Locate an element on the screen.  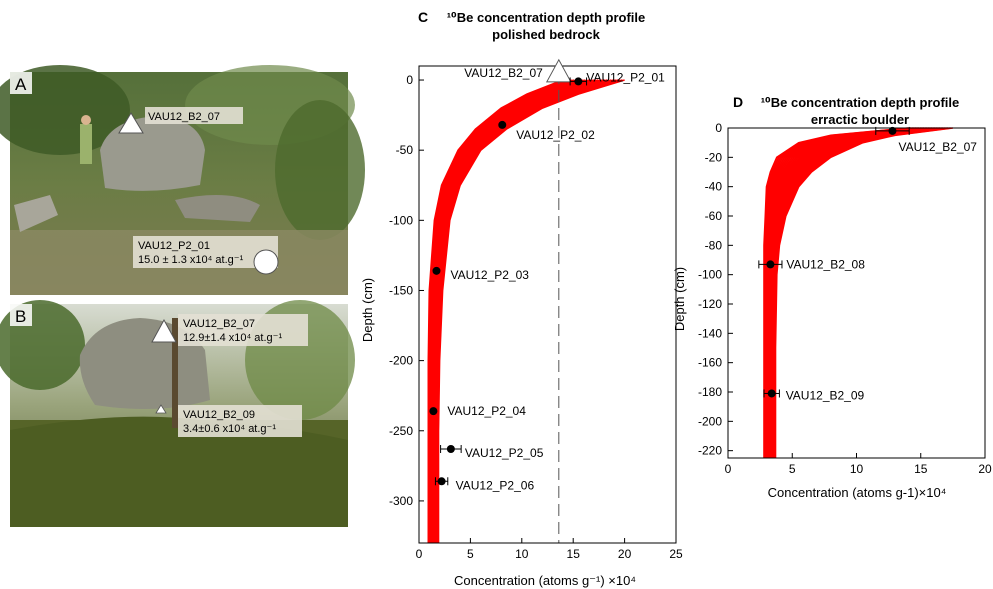
data-point-label: VAU12_B2_09 is located at coordinates (825, 395).